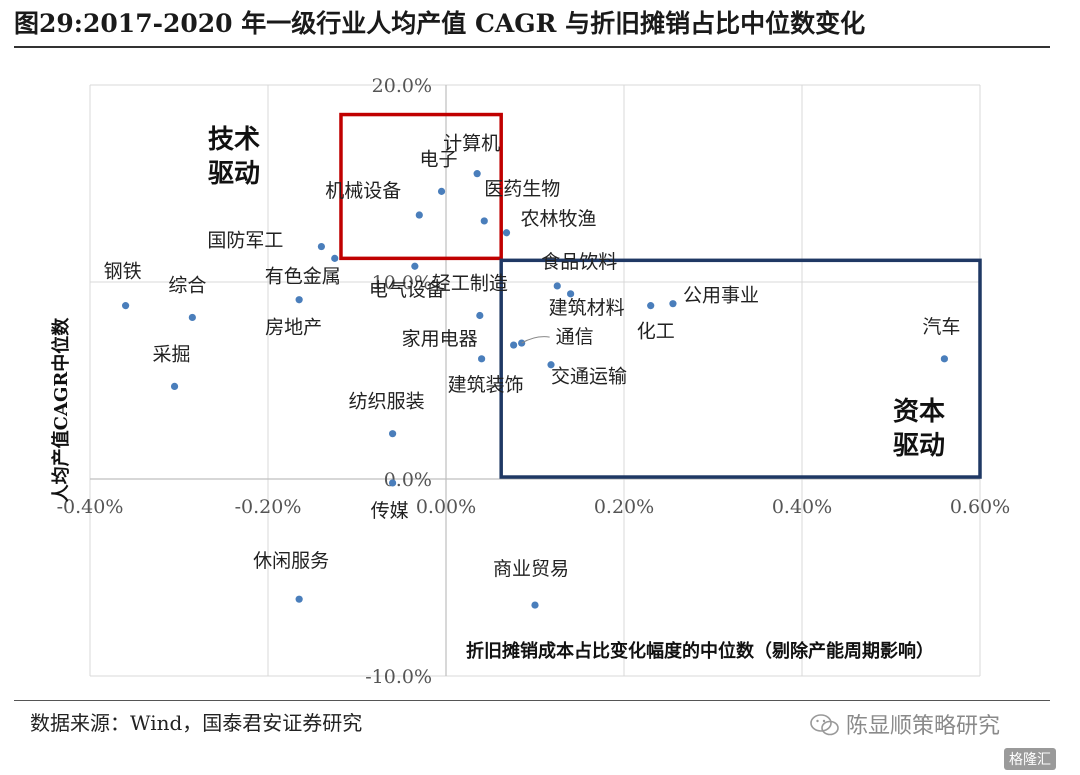 The width and height of the screenshot is (1080, 775). I want to click on point-label: 化工, so click(656, 332).